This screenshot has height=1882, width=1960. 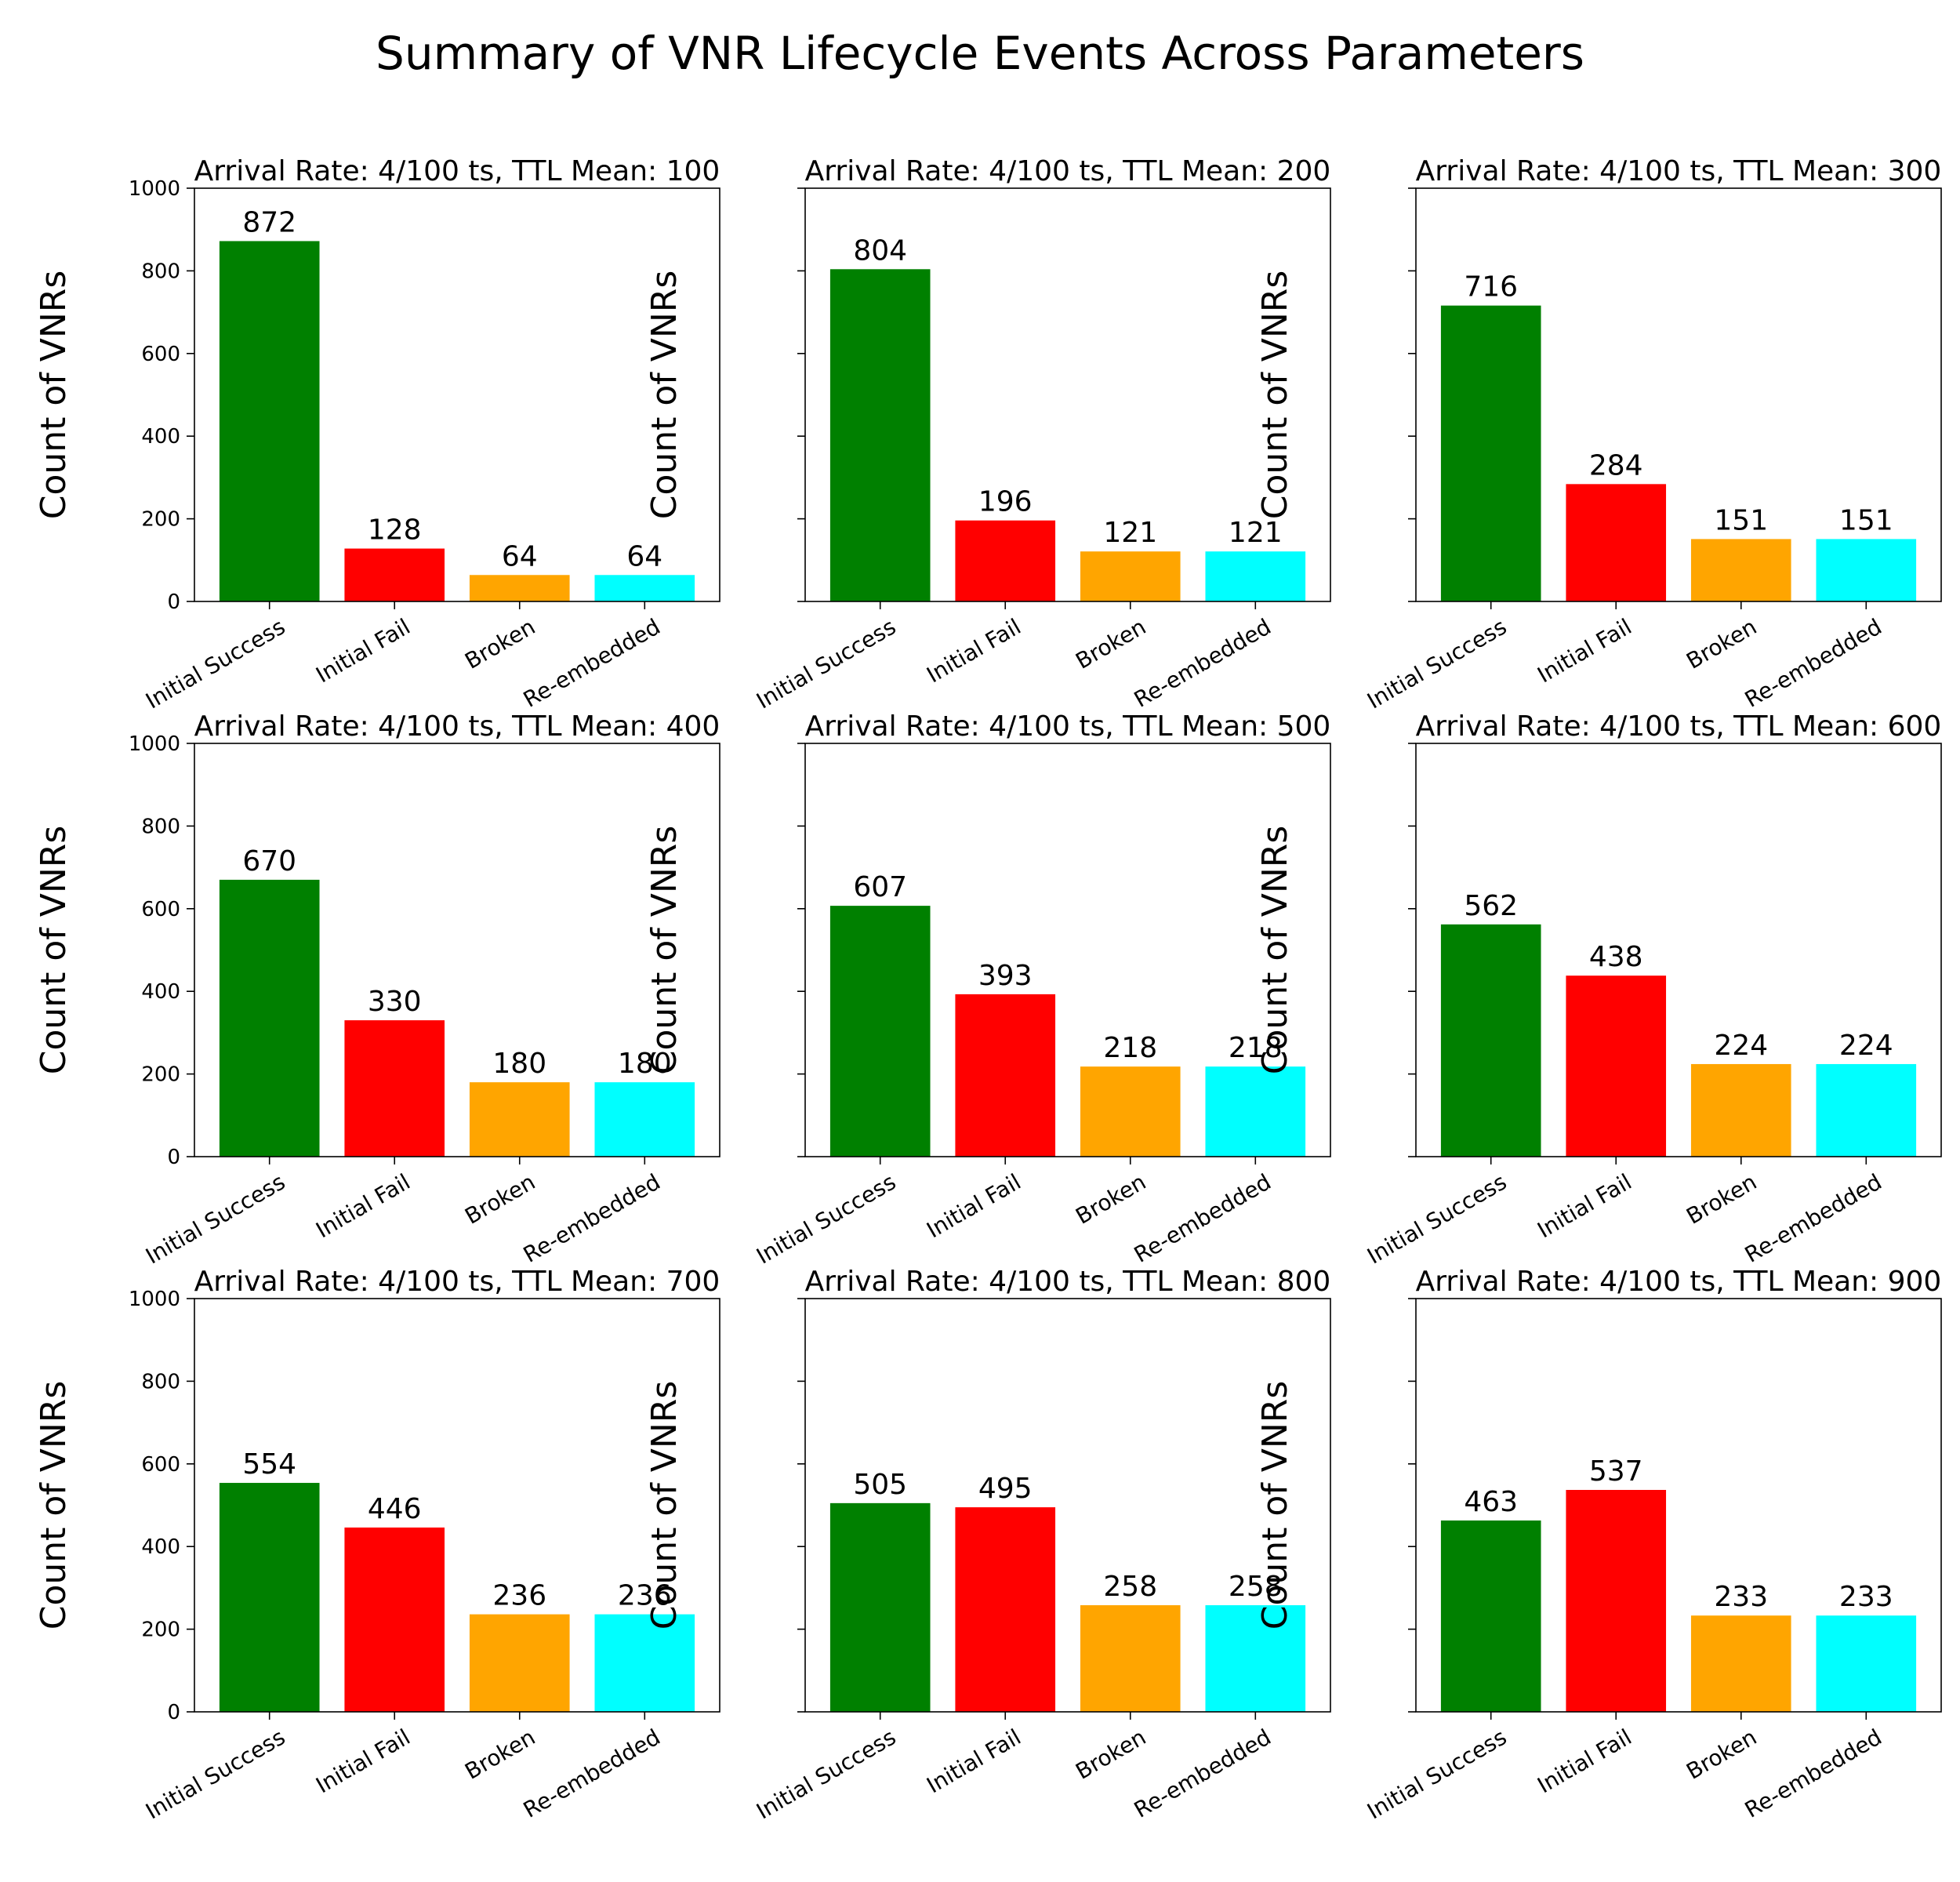 What do you see at coordinates (269, 1464) in the screenshot?
I see `bar-value-label: 554` at bounding box center [269, 1464].